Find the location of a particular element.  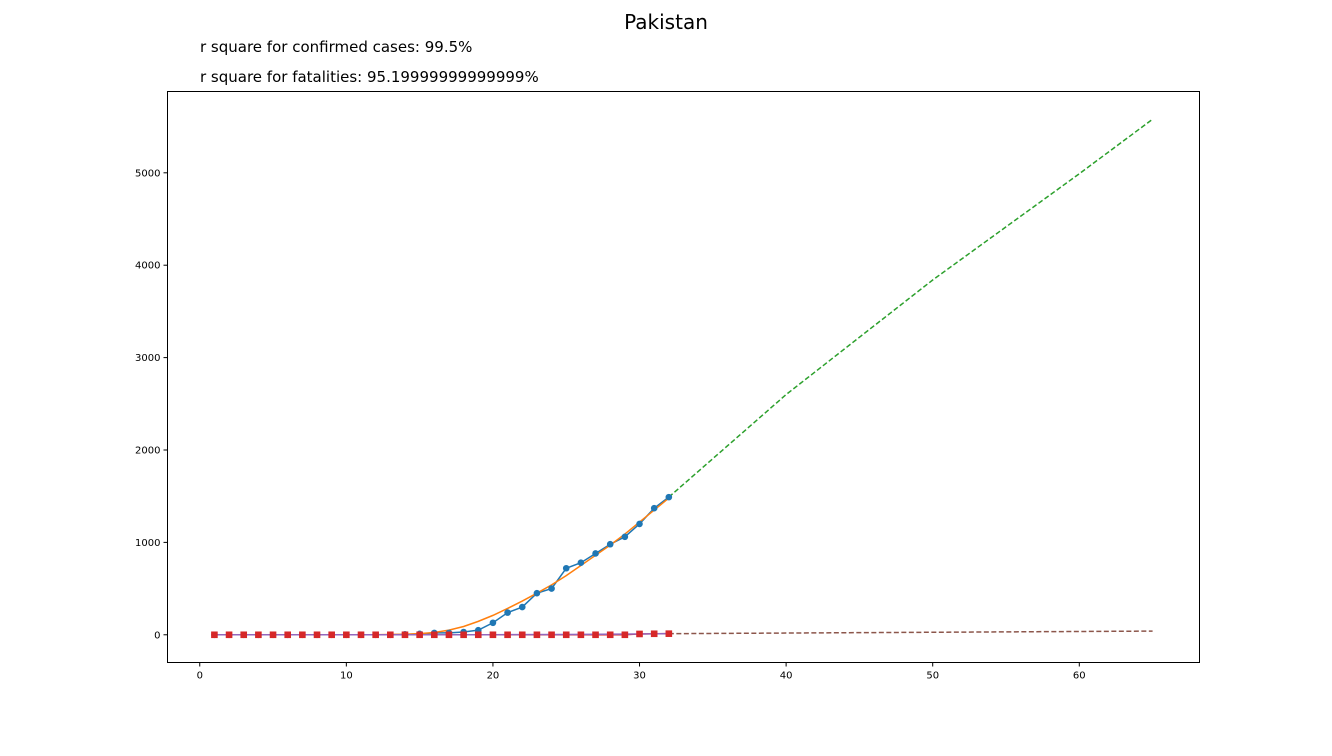

x-tick: 0 is located at coordinates (200, 672).